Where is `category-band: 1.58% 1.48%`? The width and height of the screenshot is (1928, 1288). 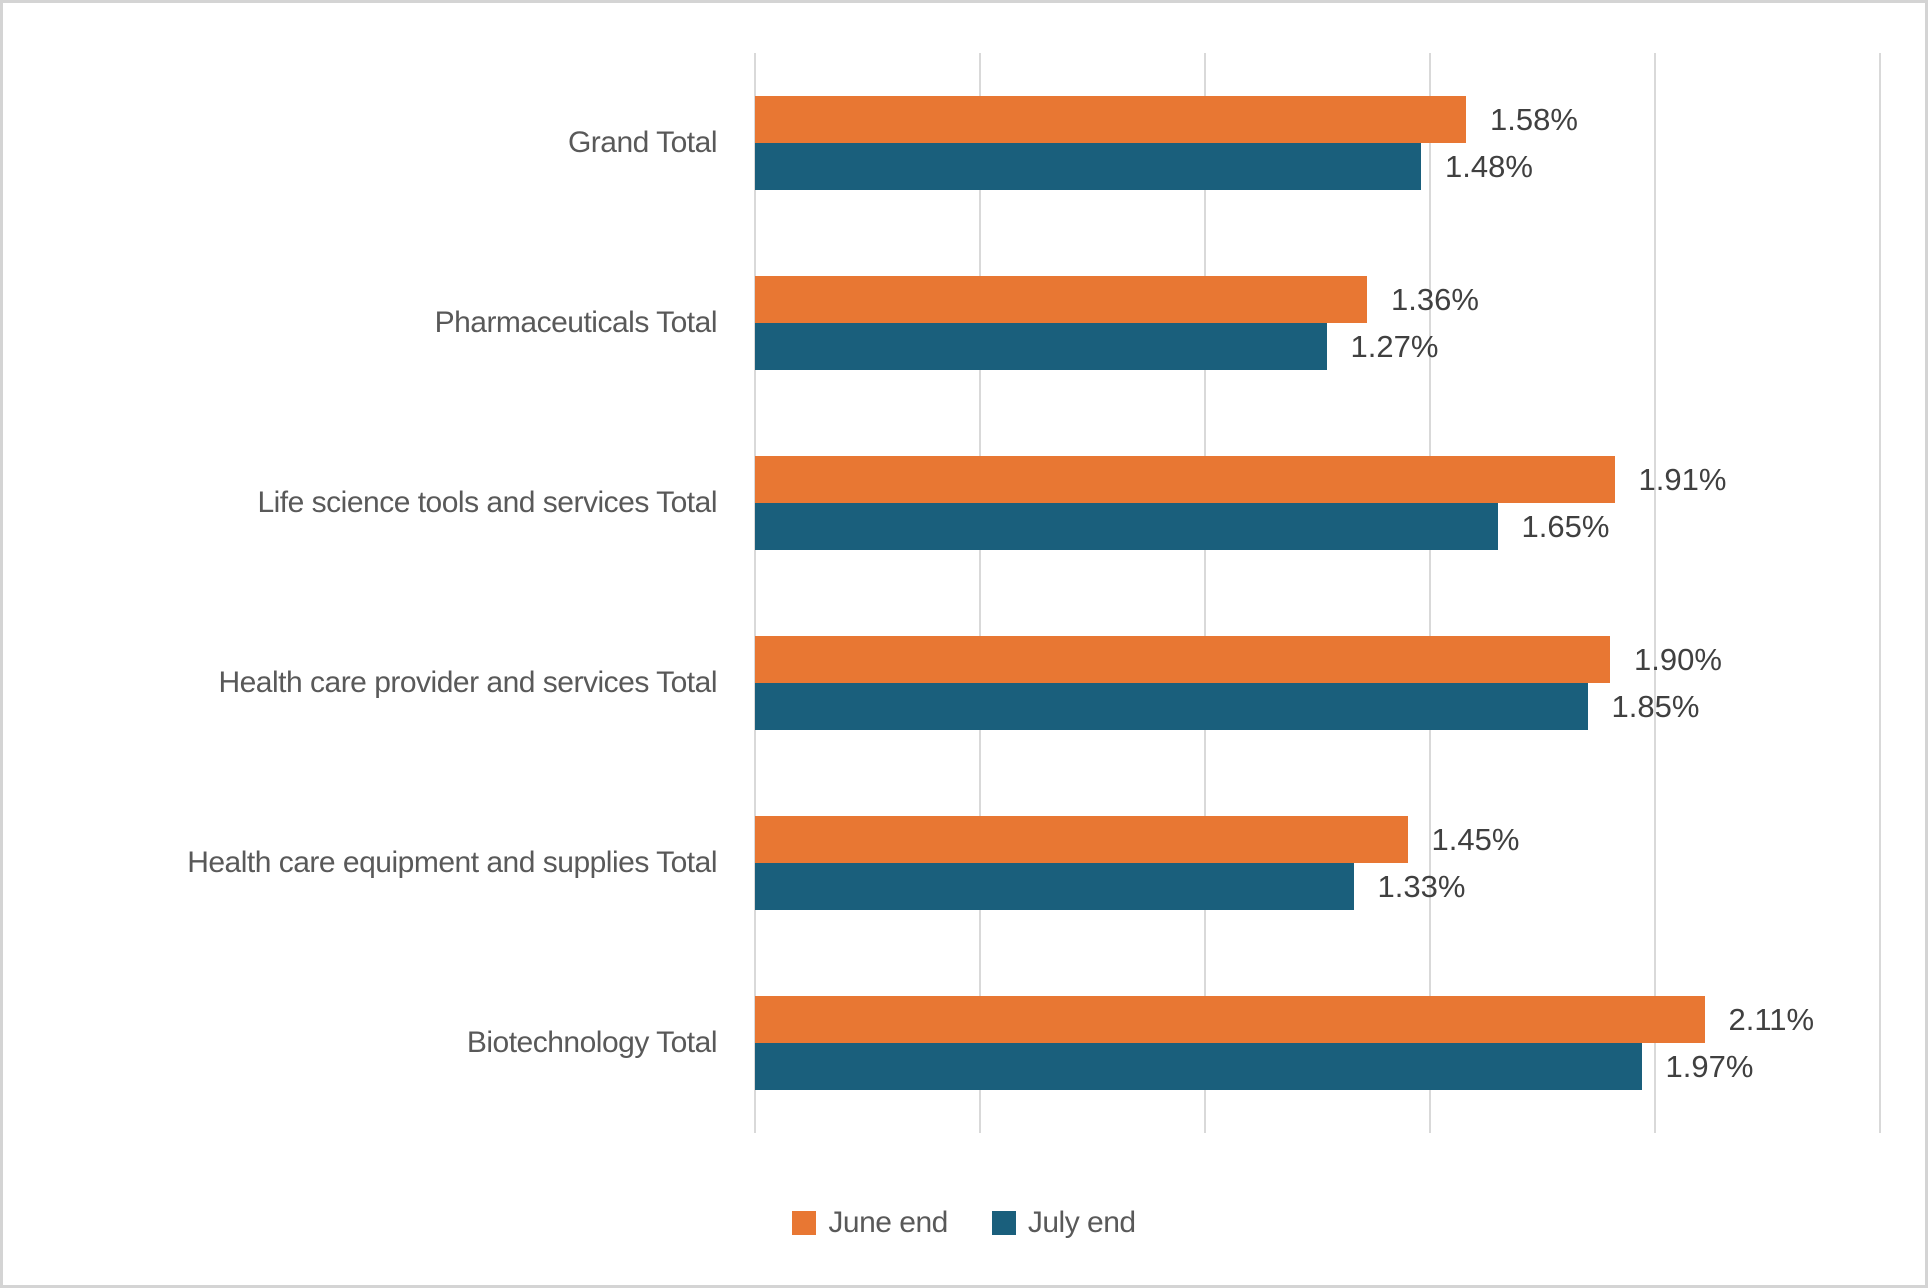
category-band: 1.58% 1.48% is located at coordinates (1317, 143).